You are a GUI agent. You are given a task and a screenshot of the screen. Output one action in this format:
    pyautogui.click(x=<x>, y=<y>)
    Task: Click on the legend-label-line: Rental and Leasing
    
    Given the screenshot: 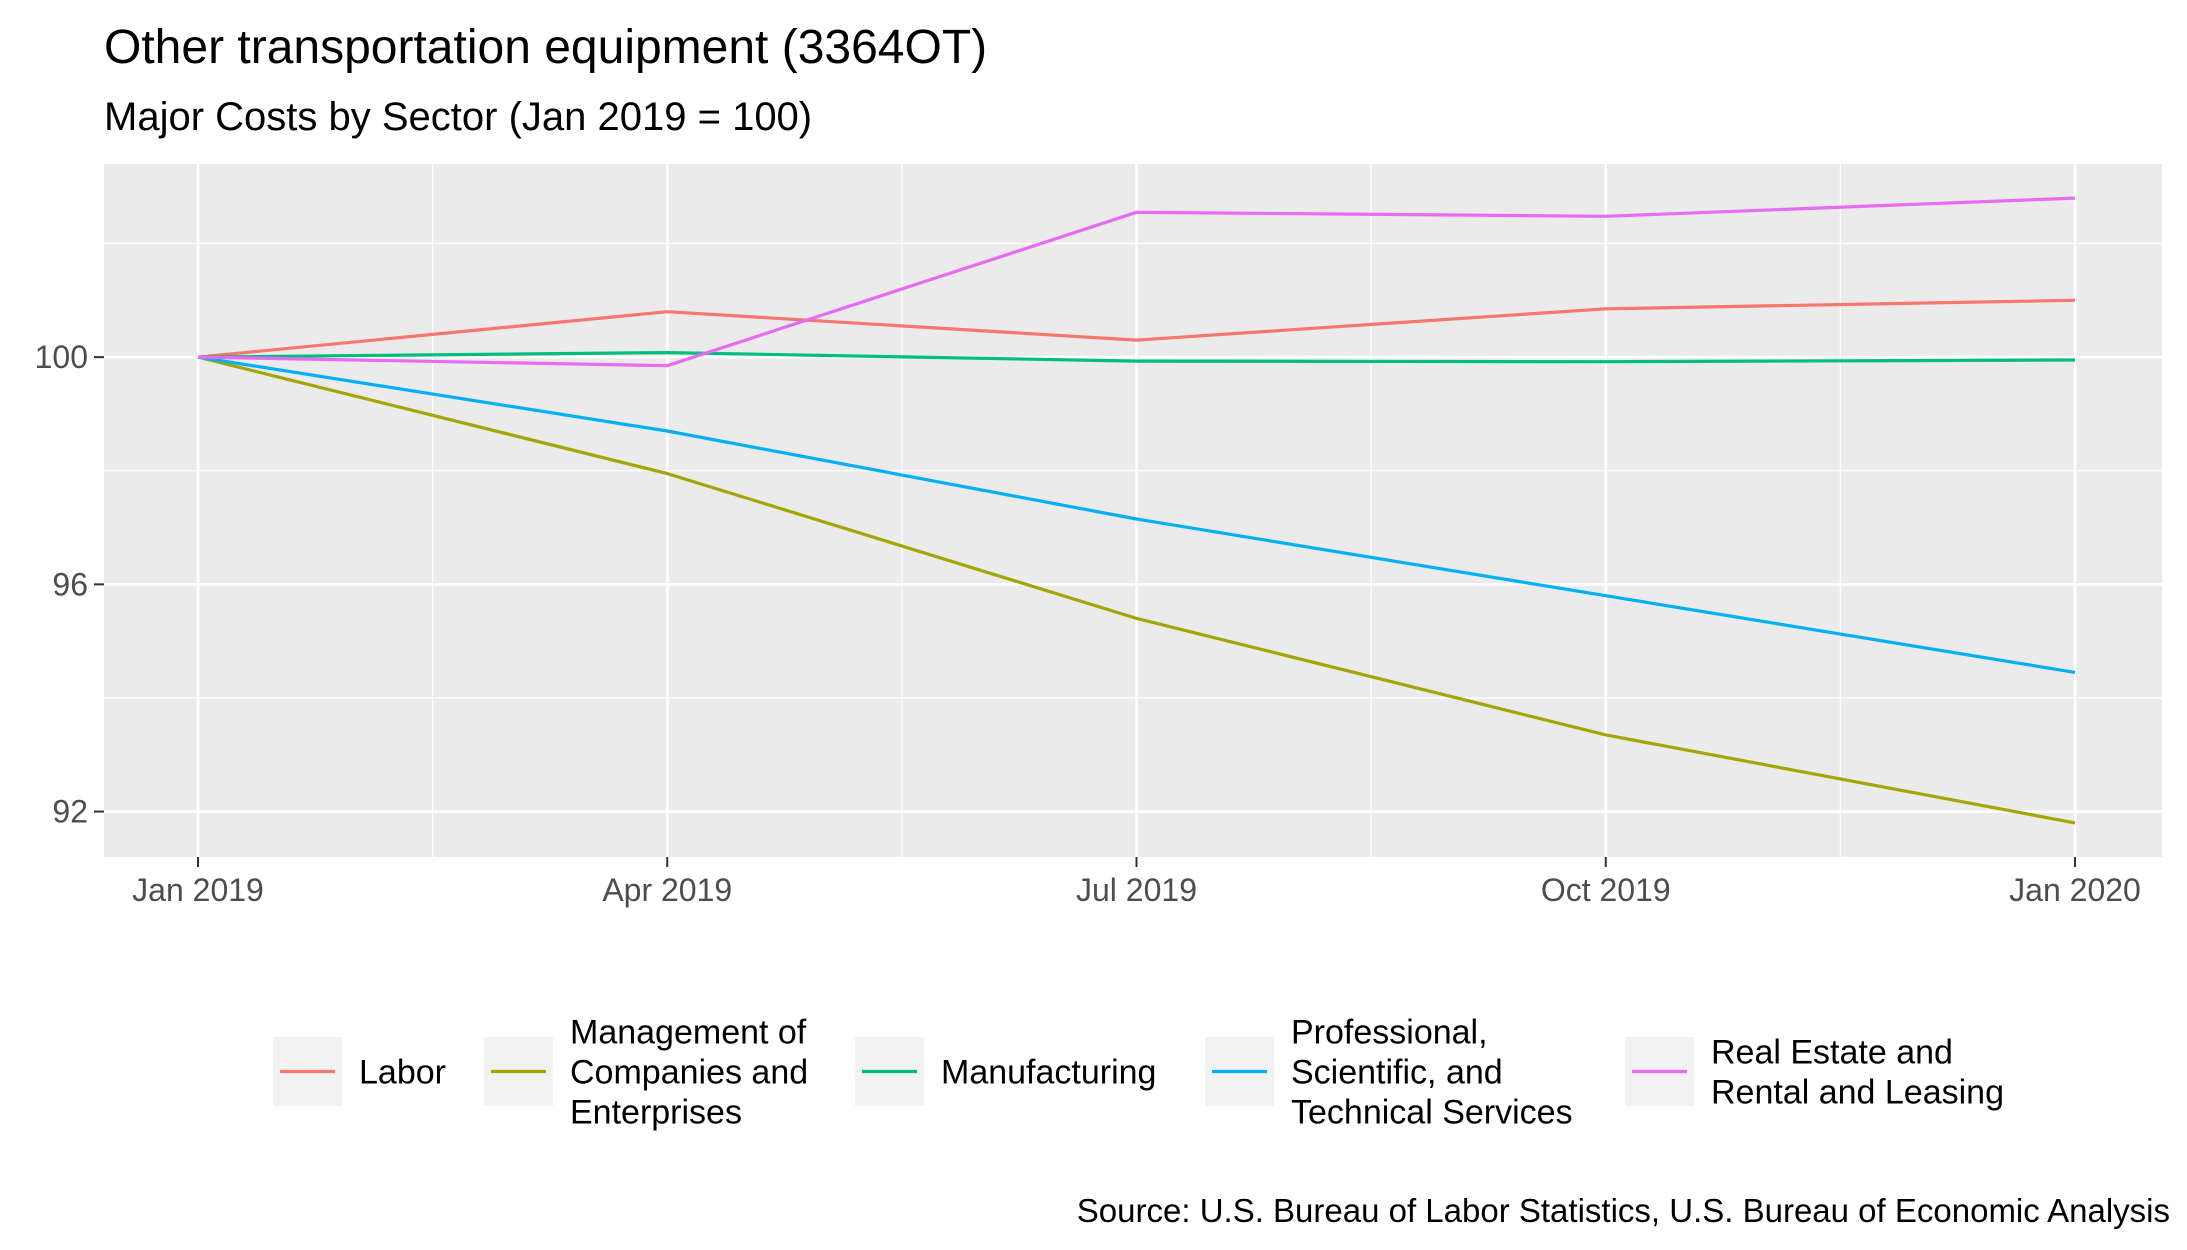 What is the action you would take?
    pyautogui.click(x=1857, y=1093)
    